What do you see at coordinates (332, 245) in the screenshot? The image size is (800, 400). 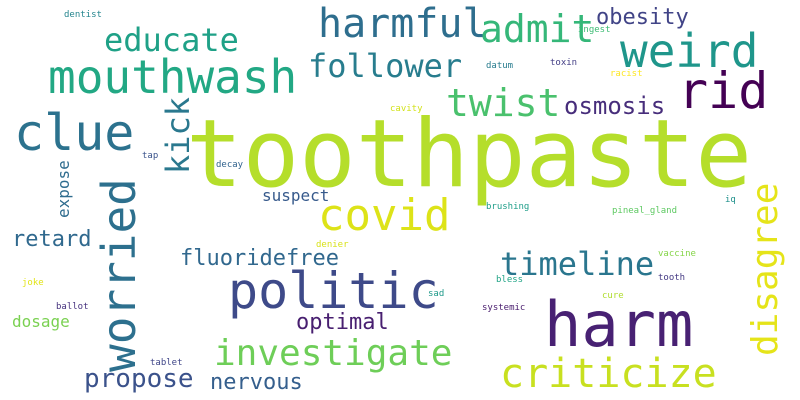 I see `word-denier: denier` at bounding box center [332, 245].